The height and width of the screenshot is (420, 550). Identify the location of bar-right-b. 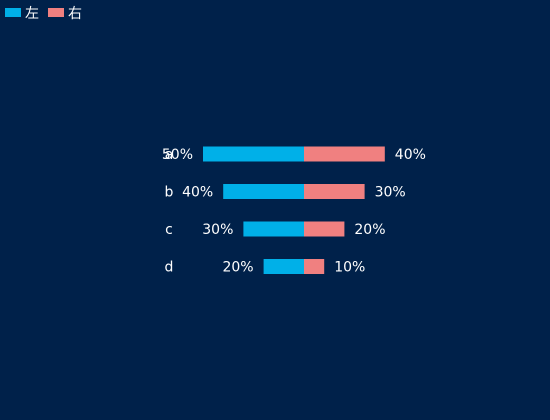
(334, 191).